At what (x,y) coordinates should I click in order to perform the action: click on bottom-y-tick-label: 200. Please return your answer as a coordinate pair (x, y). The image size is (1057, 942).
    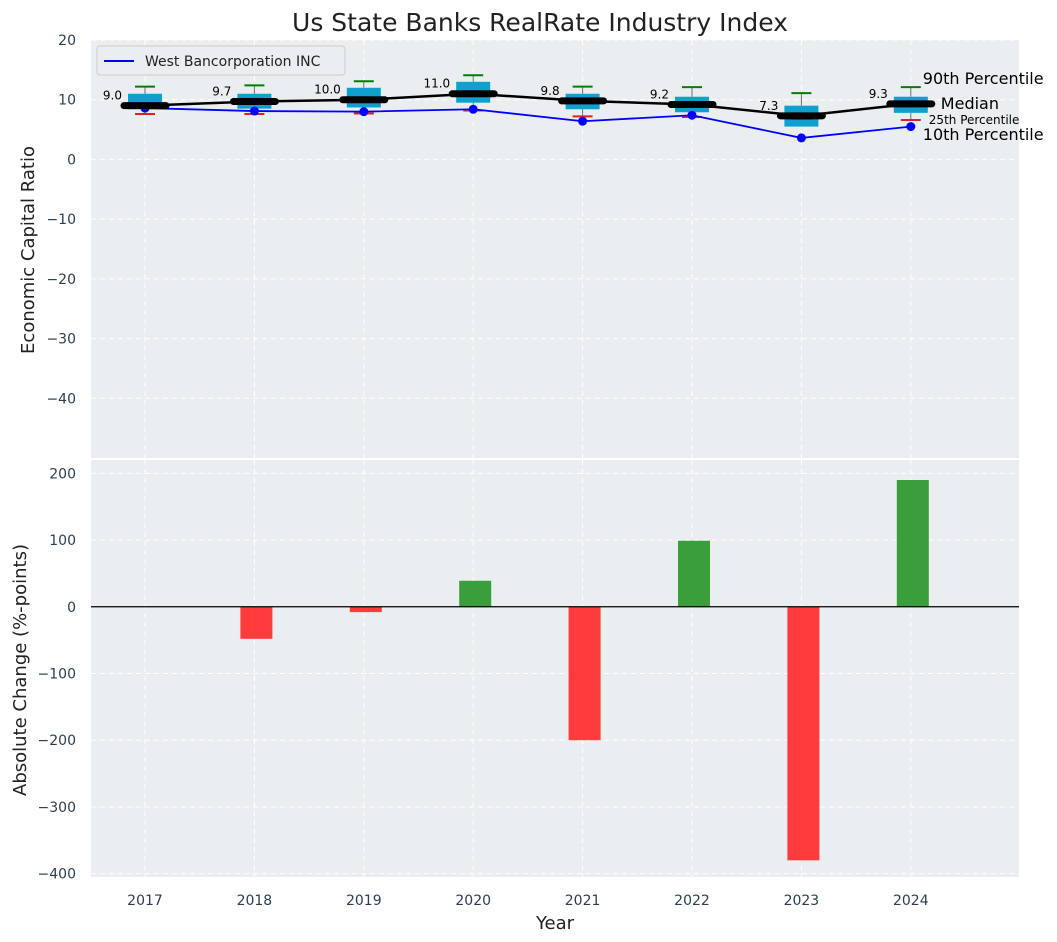
    Looking at the image, I should click on (62, 474).